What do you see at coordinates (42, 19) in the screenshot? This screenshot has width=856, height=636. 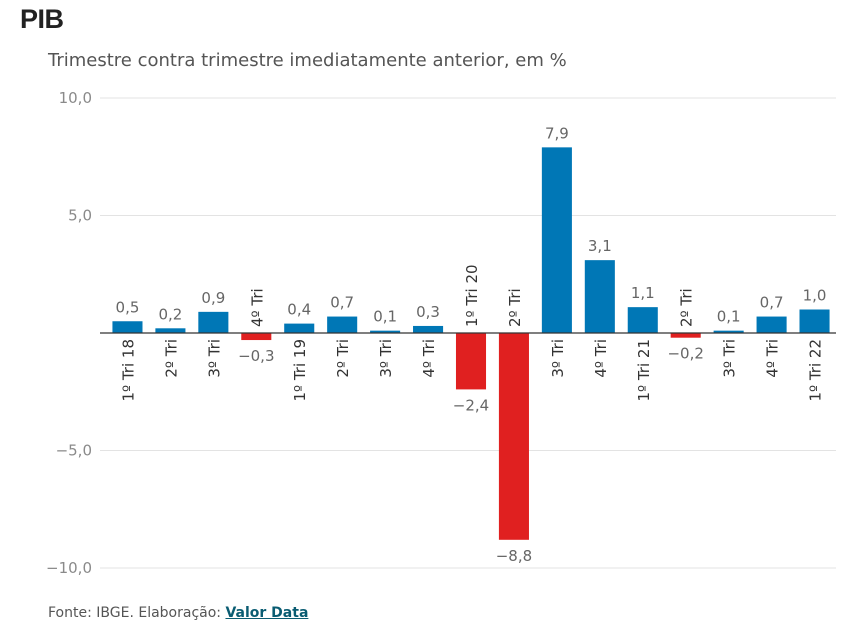 I see `chart-title: PIB` at bounding box center [42, 19].